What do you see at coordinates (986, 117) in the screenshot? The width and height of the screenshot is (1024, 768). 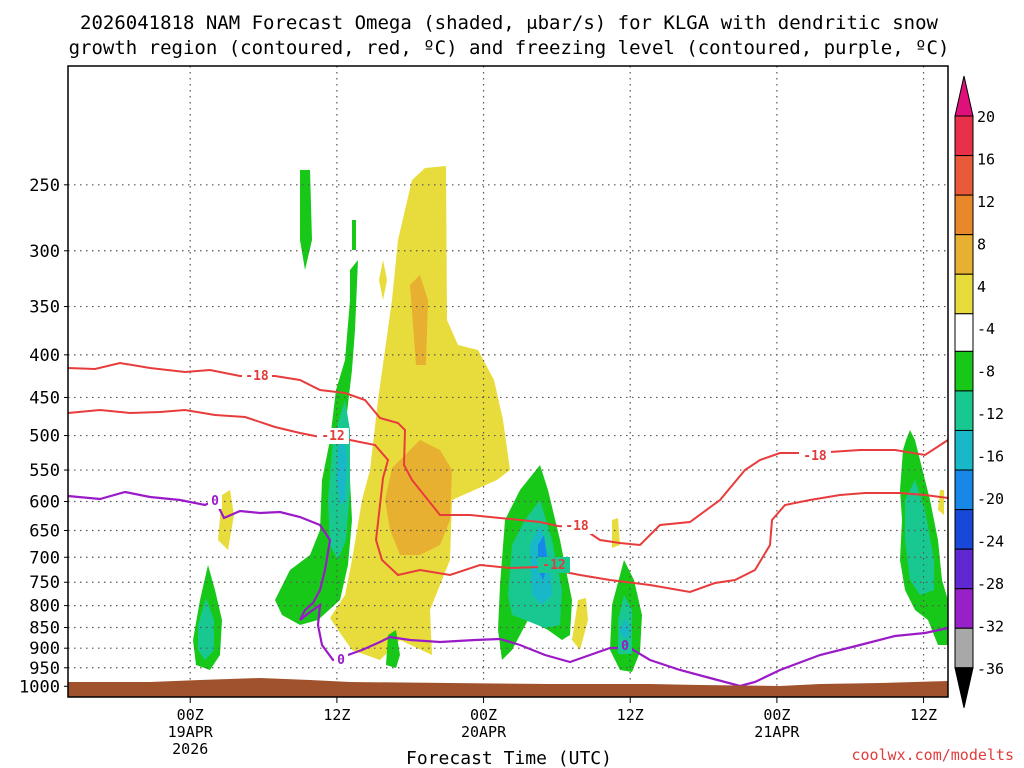 I see `colorbar-label-0: 20` at bounding box center [986, 117].